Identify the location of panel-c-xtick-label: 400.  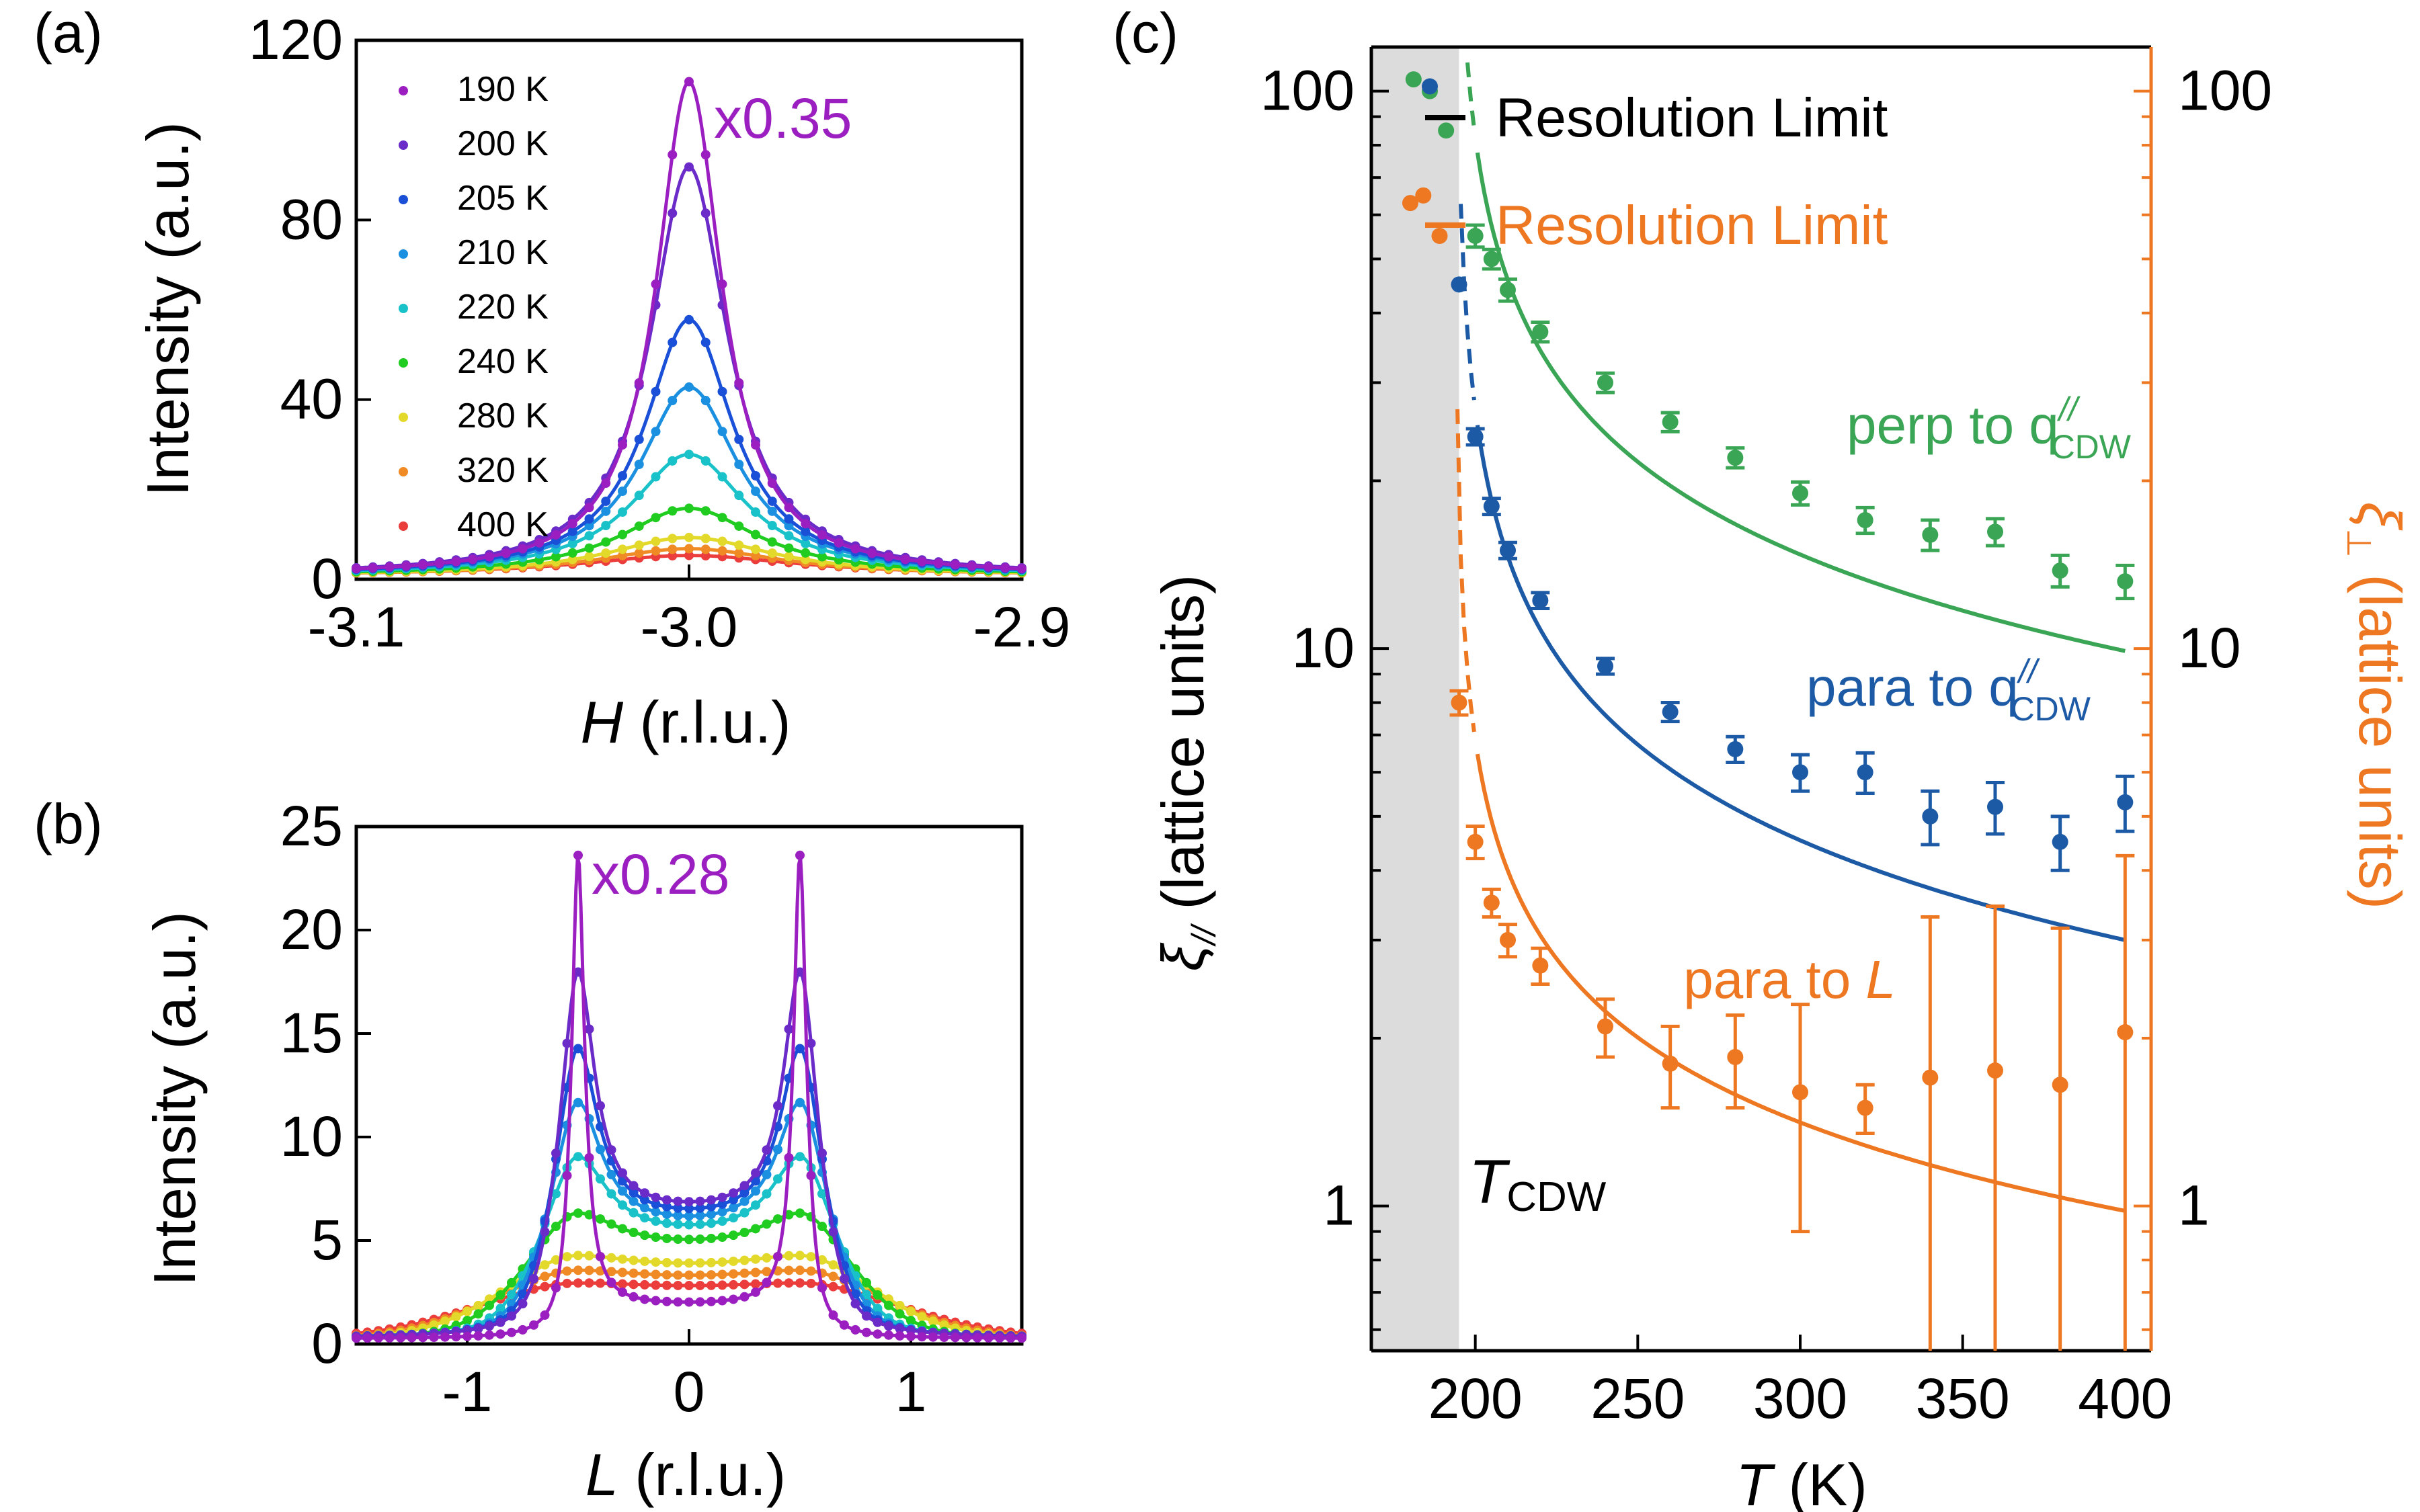
(2125, 1398).